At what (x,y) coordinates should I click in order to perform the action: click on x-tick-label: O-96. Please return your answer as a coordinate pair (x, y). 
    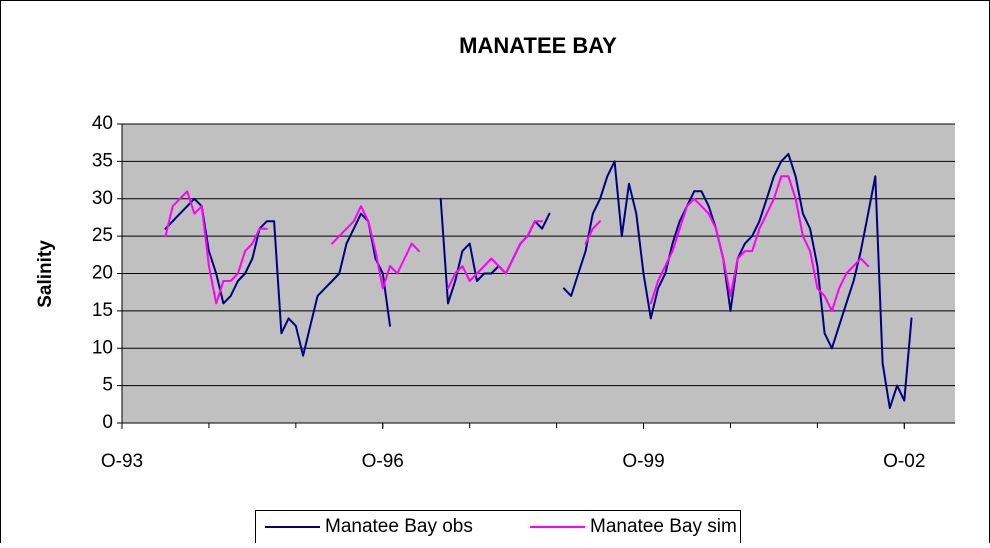
    Looking at the image, I should click on (383, 461).